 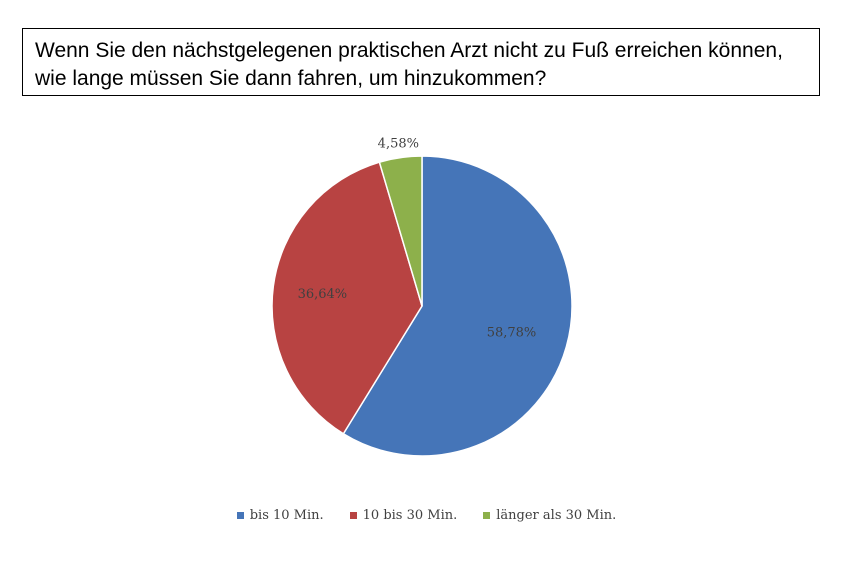 What do you see at coordinates (323, 294) in the screenshot?
I see `data-label-2: 36,64%` at bounding box center [323, 294].